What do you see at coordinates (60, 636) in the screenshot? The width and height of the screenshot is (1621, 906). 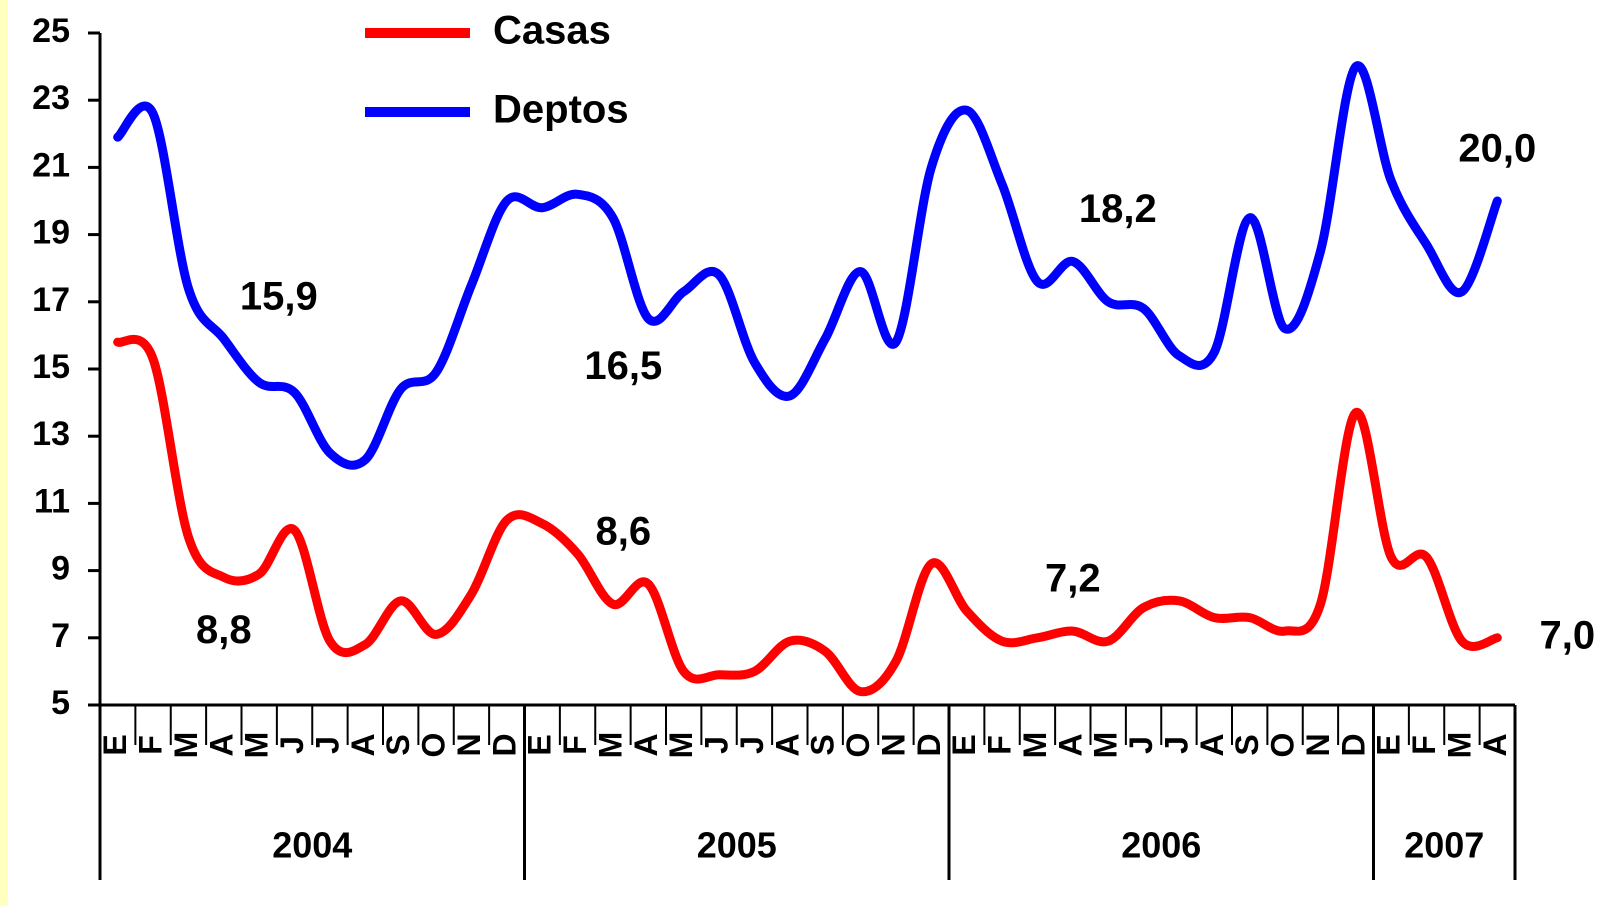 I see `y-tick-label: 7` at bounding box center [60, 636].